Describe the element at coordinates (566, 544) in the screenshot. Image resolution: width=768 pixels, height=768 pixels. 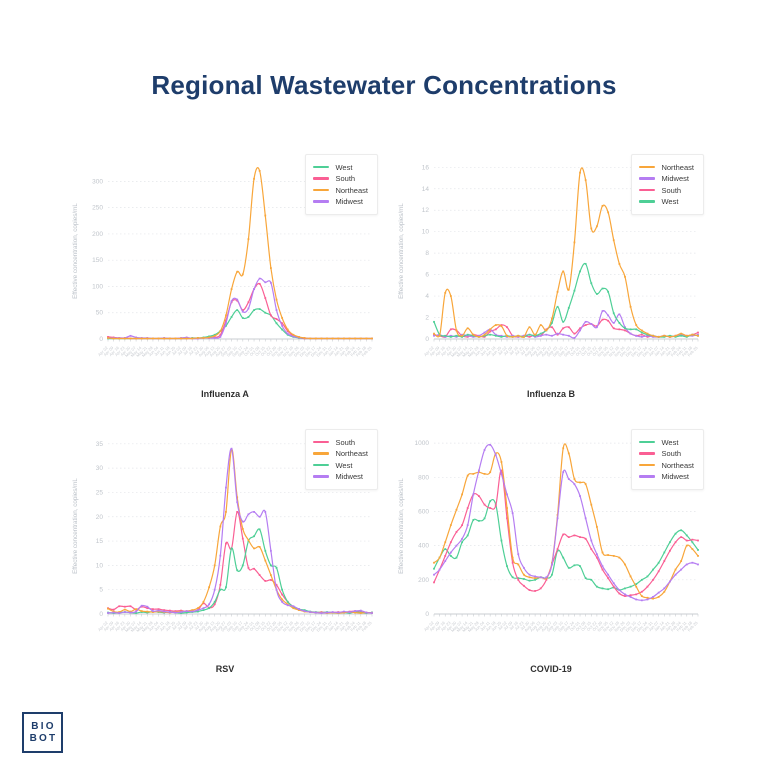
I see `series-line-west` at that location.